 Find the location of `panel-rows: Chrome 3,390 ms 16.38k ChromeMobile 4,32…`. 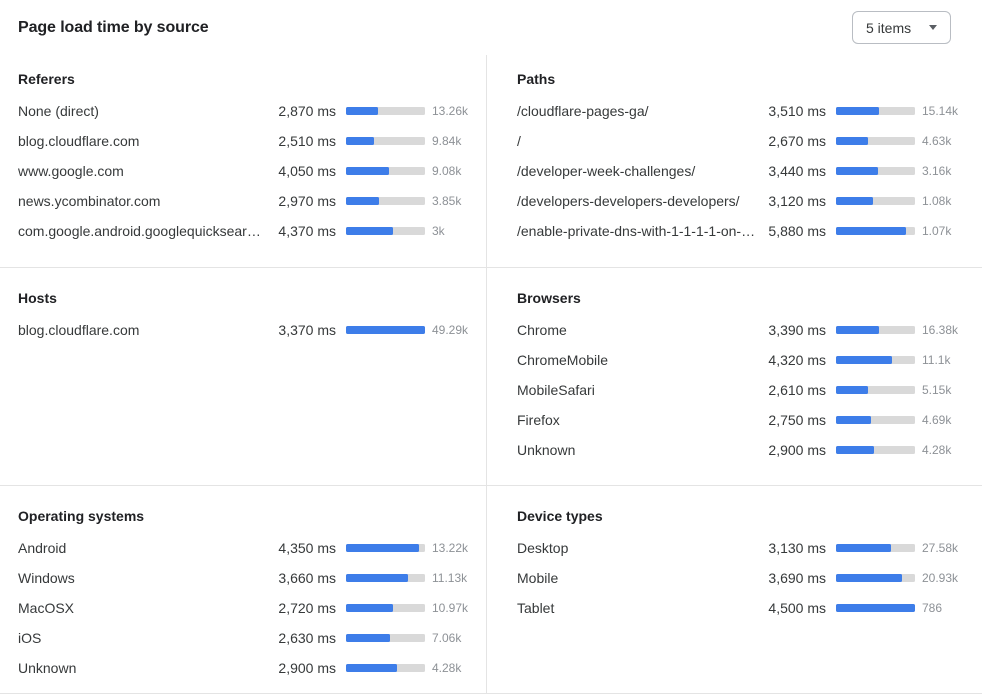

panel-rows: Chrome 3,390 ms 16.38k ChromeMobile 4,32… is located at coordinates (742, 390).